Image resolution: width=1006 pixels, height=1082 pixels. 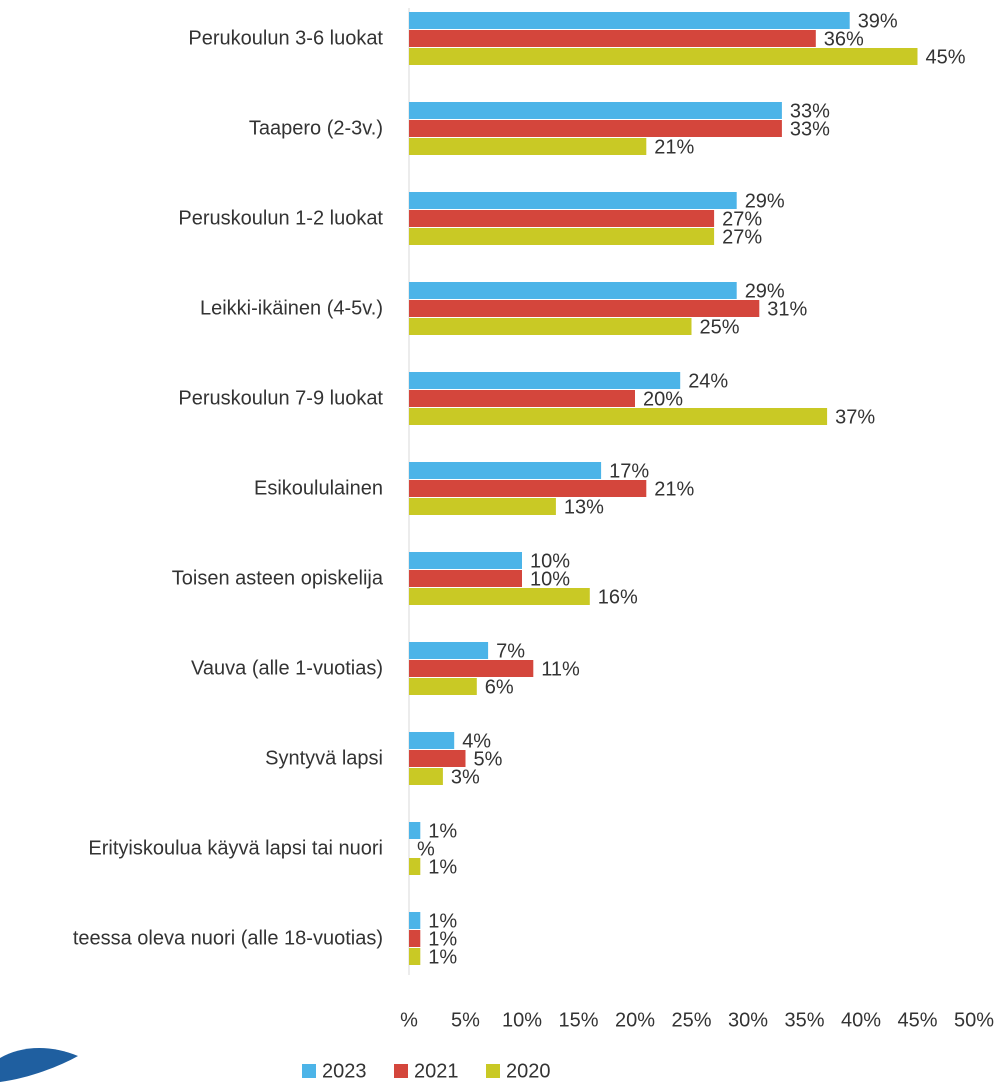 I want to click on category-label: Taapero (2-3v.), so click(x=316, y=128).